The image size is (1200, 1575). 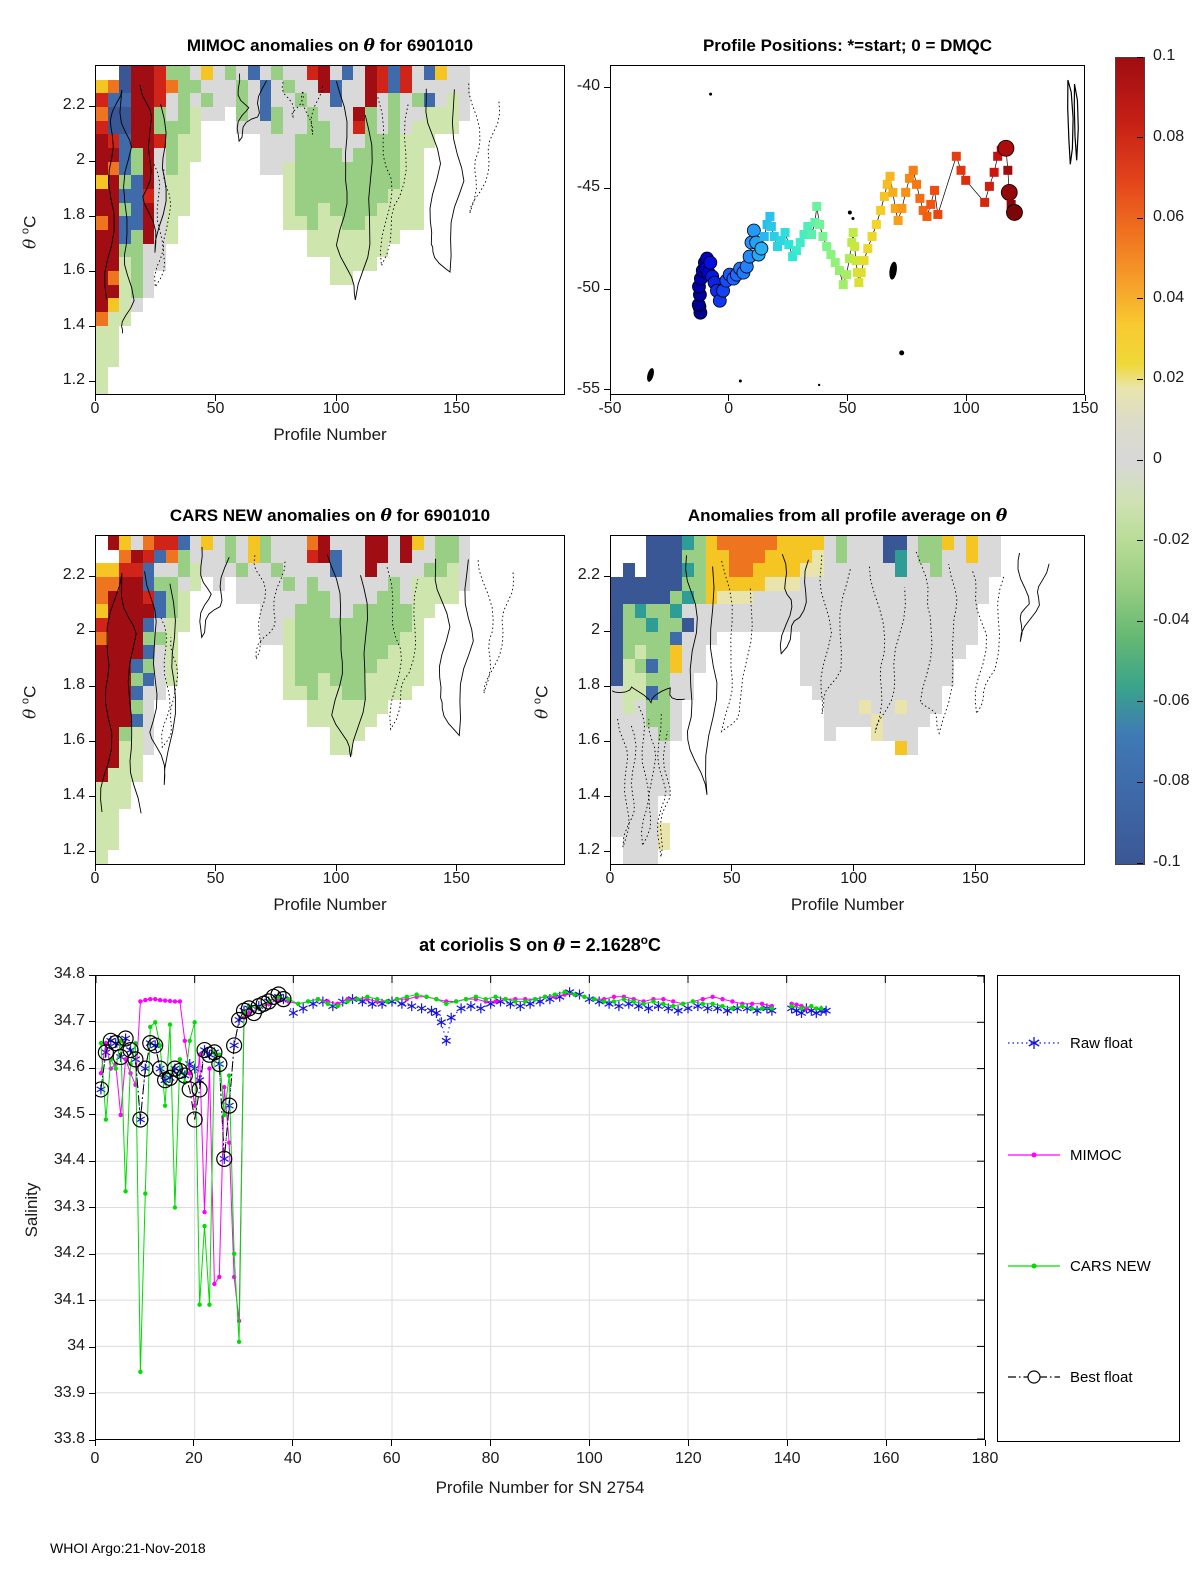 I want to click on legend-item-cars-new: CARS NEW, so click(x=1078, y=1266).